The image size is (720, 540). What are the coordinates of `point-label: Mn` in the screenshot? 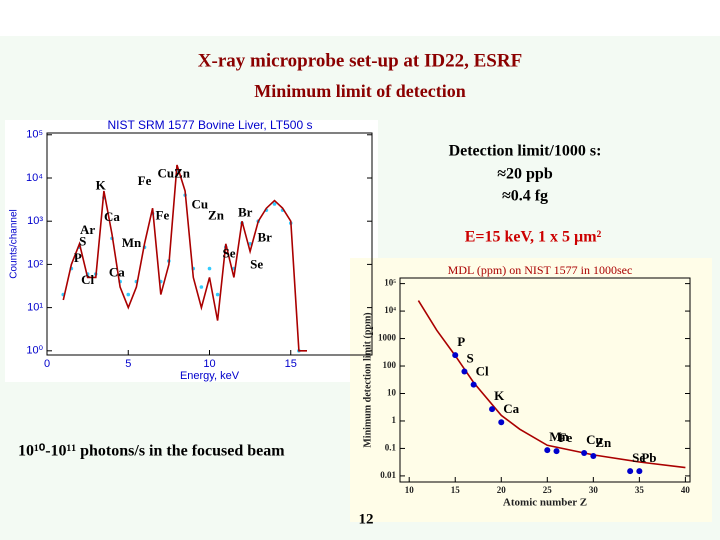 It's located at (559, 436).